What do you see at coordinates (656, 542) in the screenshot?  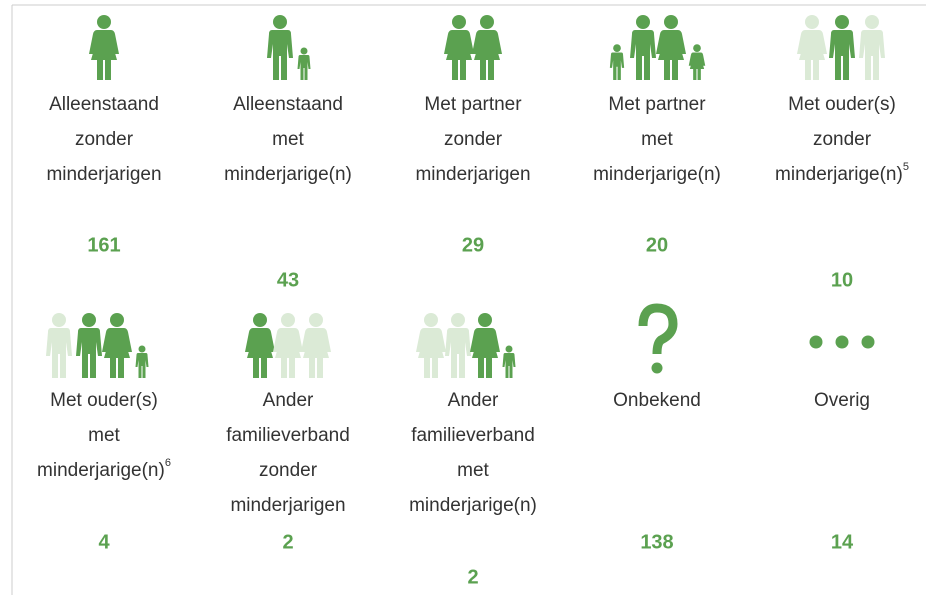 I see `item-value: 138` at bounding box center [656, 542].